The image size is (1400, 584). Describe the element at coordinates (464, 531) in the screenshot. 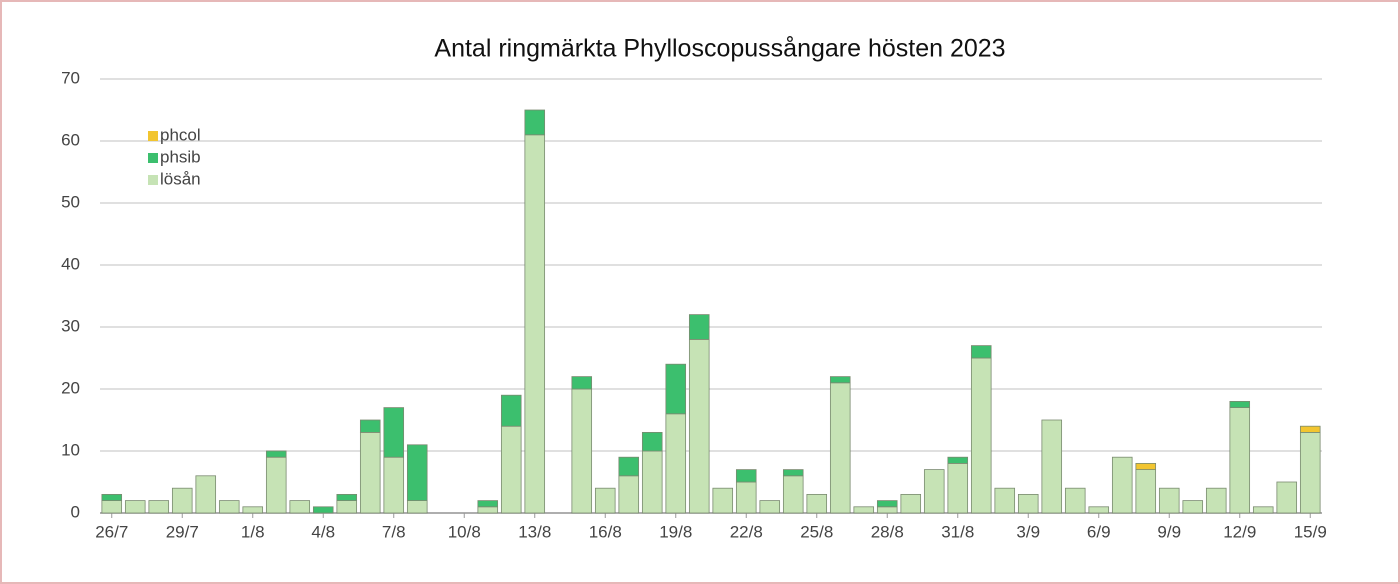

I see `x-tick-label: 10/8` at that location.